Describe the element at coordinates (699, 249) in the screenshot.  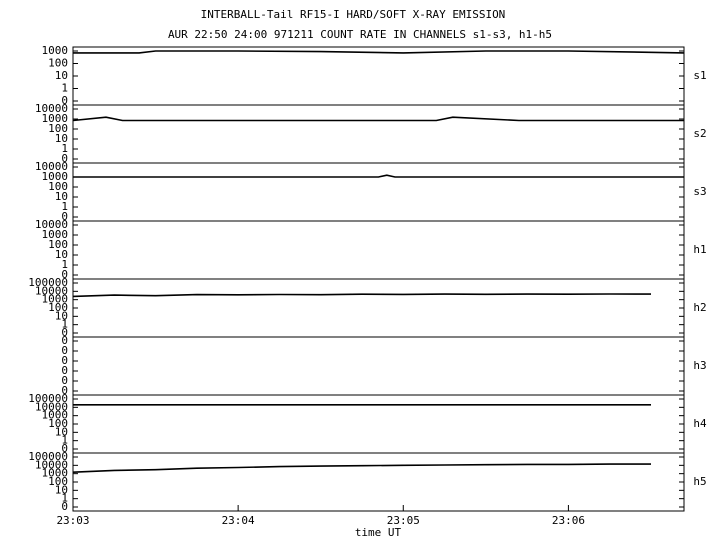
I see `panel-label: h1` at that location.